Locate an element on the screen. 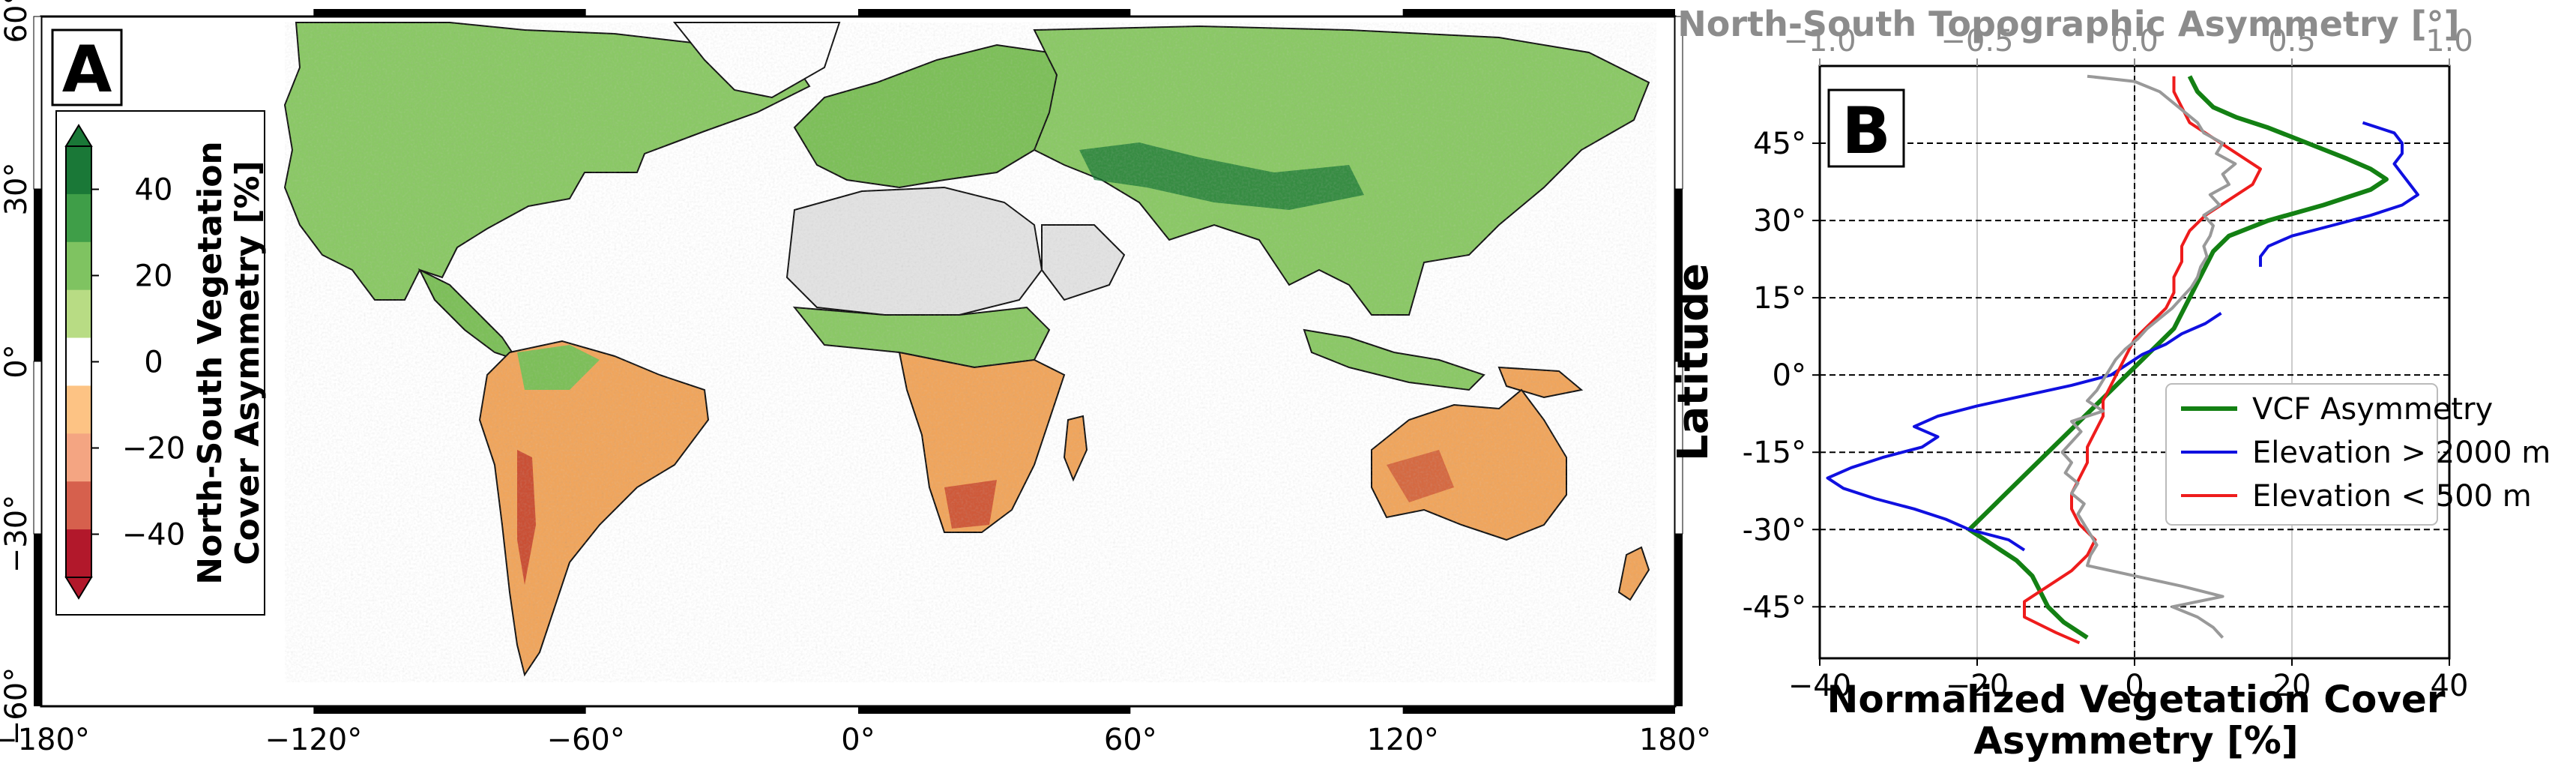 The image size is (2576, 767). y-axis-title: Latitude is located at coordinates (1694, 362).